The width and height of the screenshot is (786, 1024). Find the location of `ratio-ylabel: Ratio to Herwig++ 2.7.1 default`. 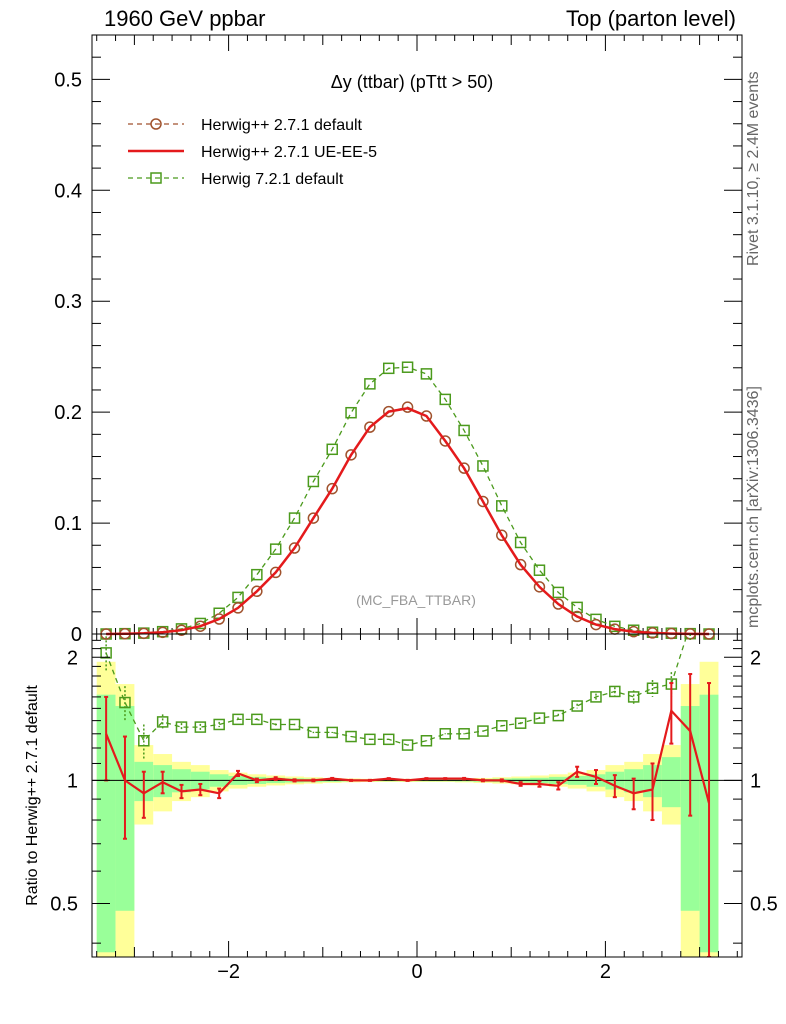

ratio-ylabel: Ratio to Herwig++ 2.7.1 default is located at coordinates (32, 795).